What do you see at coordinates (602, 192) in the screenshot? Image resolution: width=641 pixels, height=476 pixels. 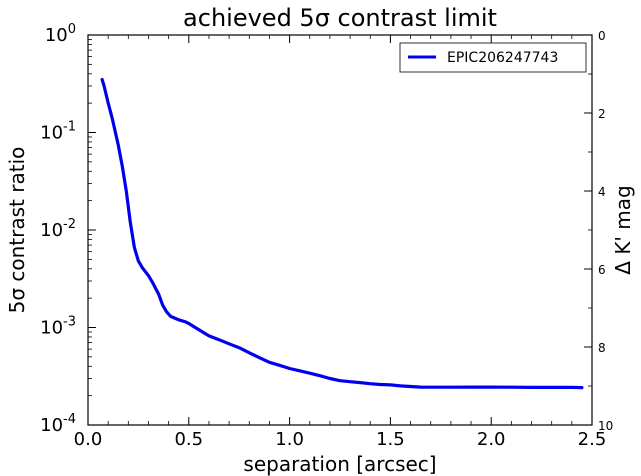 I see `y2-tick-label: 4` at bounding box center [602, 192].